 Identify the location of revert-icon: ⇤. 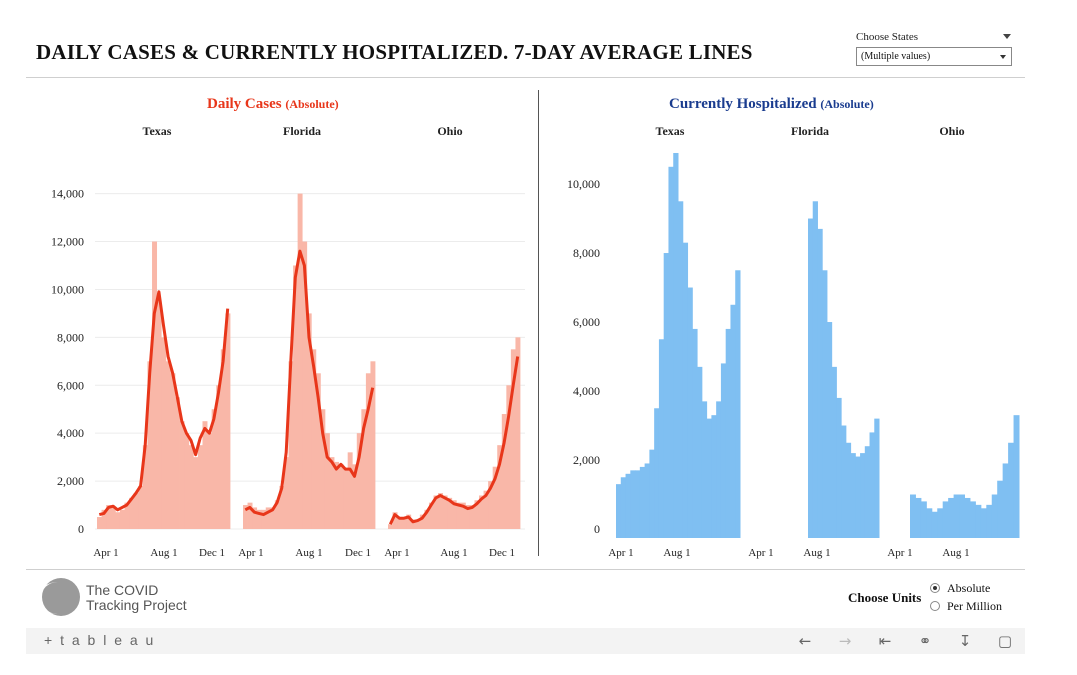
(885, 641).